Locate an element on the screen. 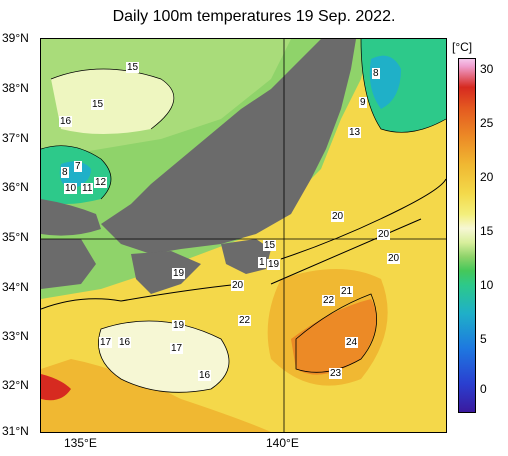 The height and width of the screenshot is (456, 508). colorbar-tick: 20 is located at coordinates (487, 177).